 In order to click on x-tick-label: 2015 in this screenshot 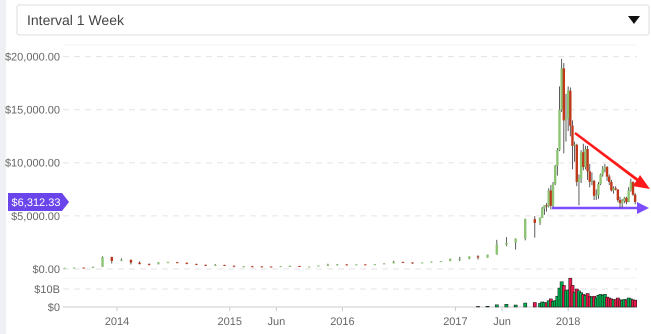, I will do `click(229, 322)`.